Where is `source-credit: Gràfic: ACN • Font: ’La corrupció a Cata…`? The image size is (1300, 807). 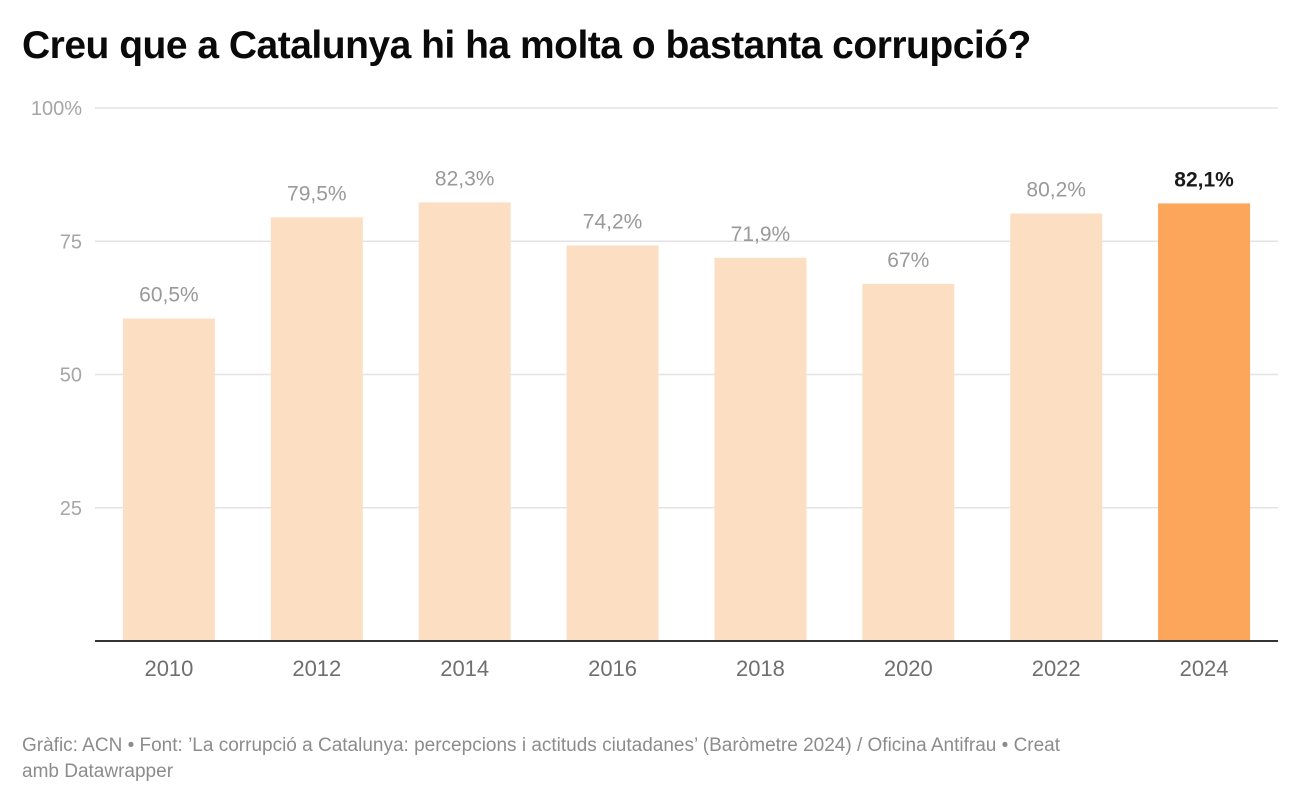
source-credit: Gràfic: ACN • Font: ’La corrupció a Cata… is located at coordinates (541, 745).